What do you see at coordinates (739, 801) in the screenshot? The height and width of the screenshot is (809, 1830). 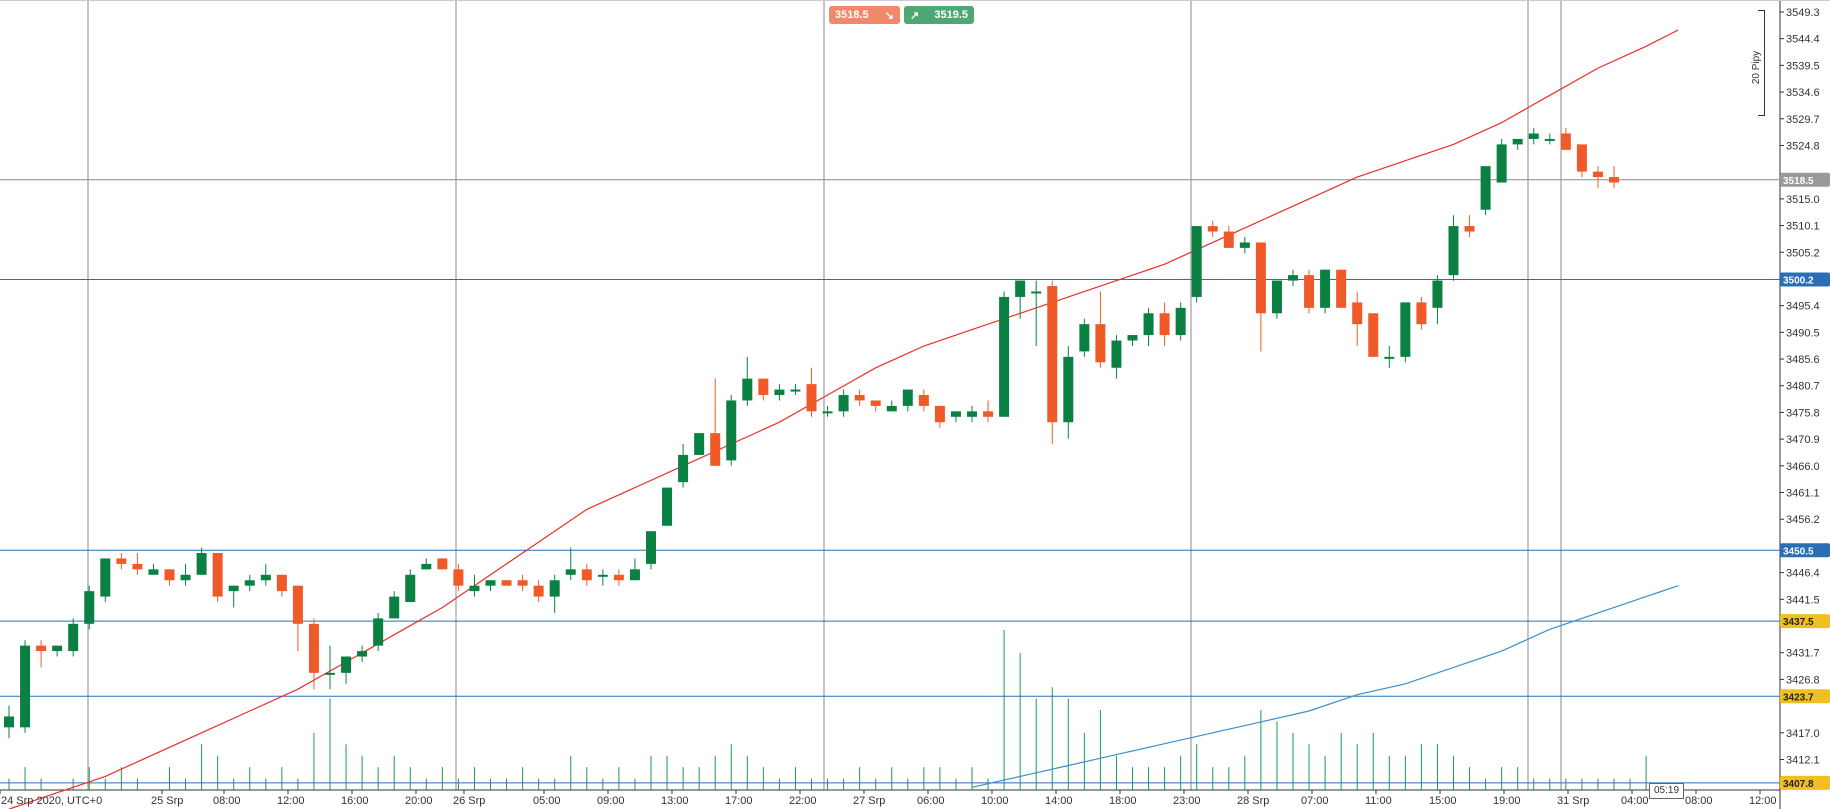 I see `time-tick-label: 17:00` at bounding box center [739, 801].